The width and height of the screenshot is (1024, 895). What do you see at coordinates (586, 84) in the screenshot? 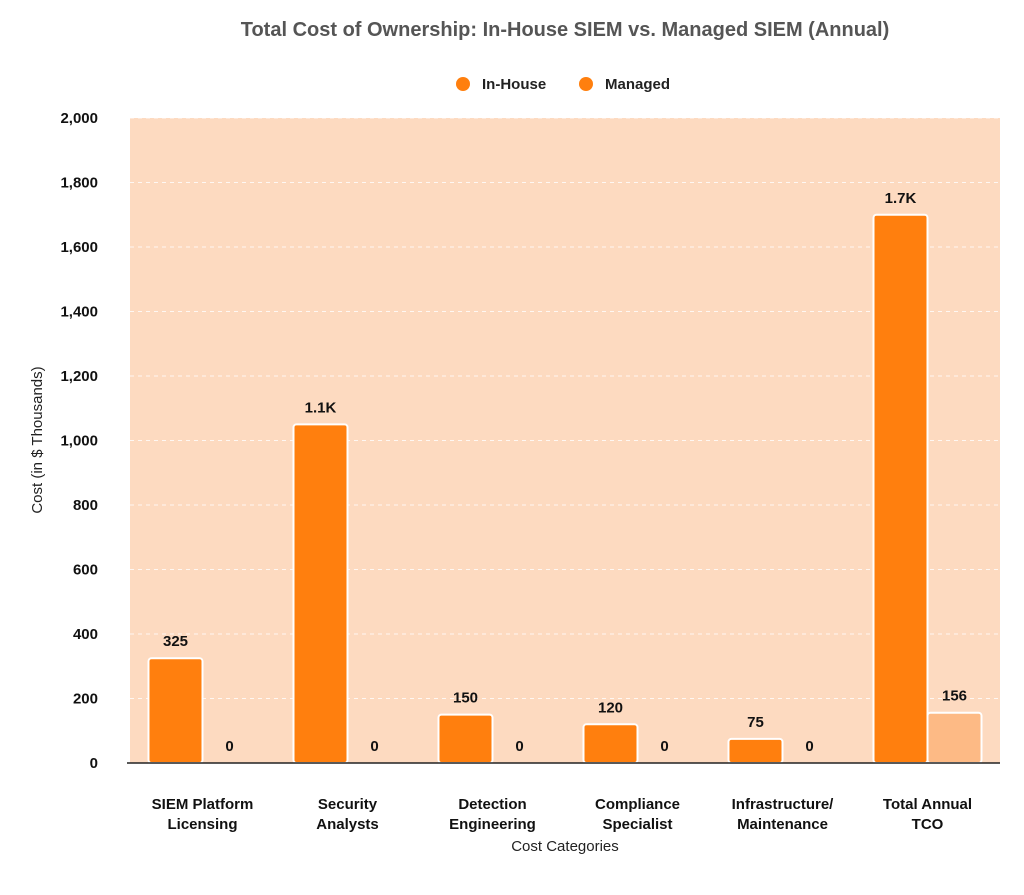
I see `legend-marker-managed` at bounding box center [586, 84].